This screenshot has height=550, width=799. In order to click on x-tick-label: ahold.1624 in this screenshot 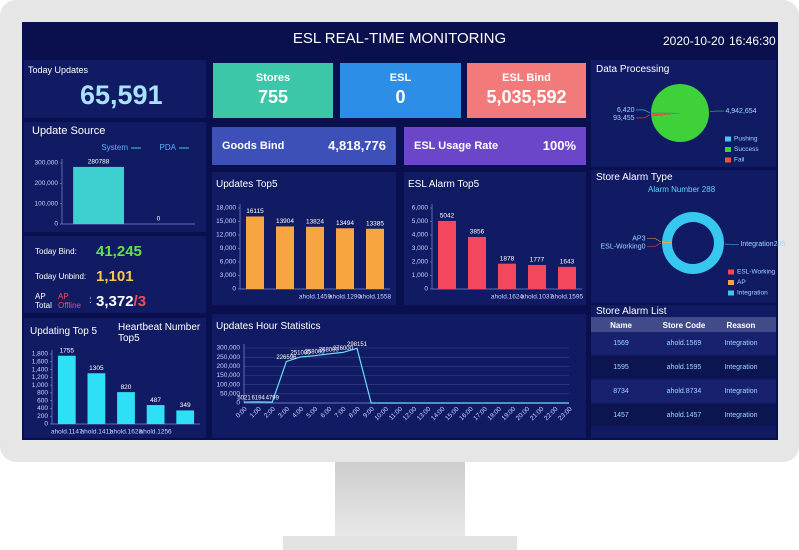, I will do `click(507, 297)`.